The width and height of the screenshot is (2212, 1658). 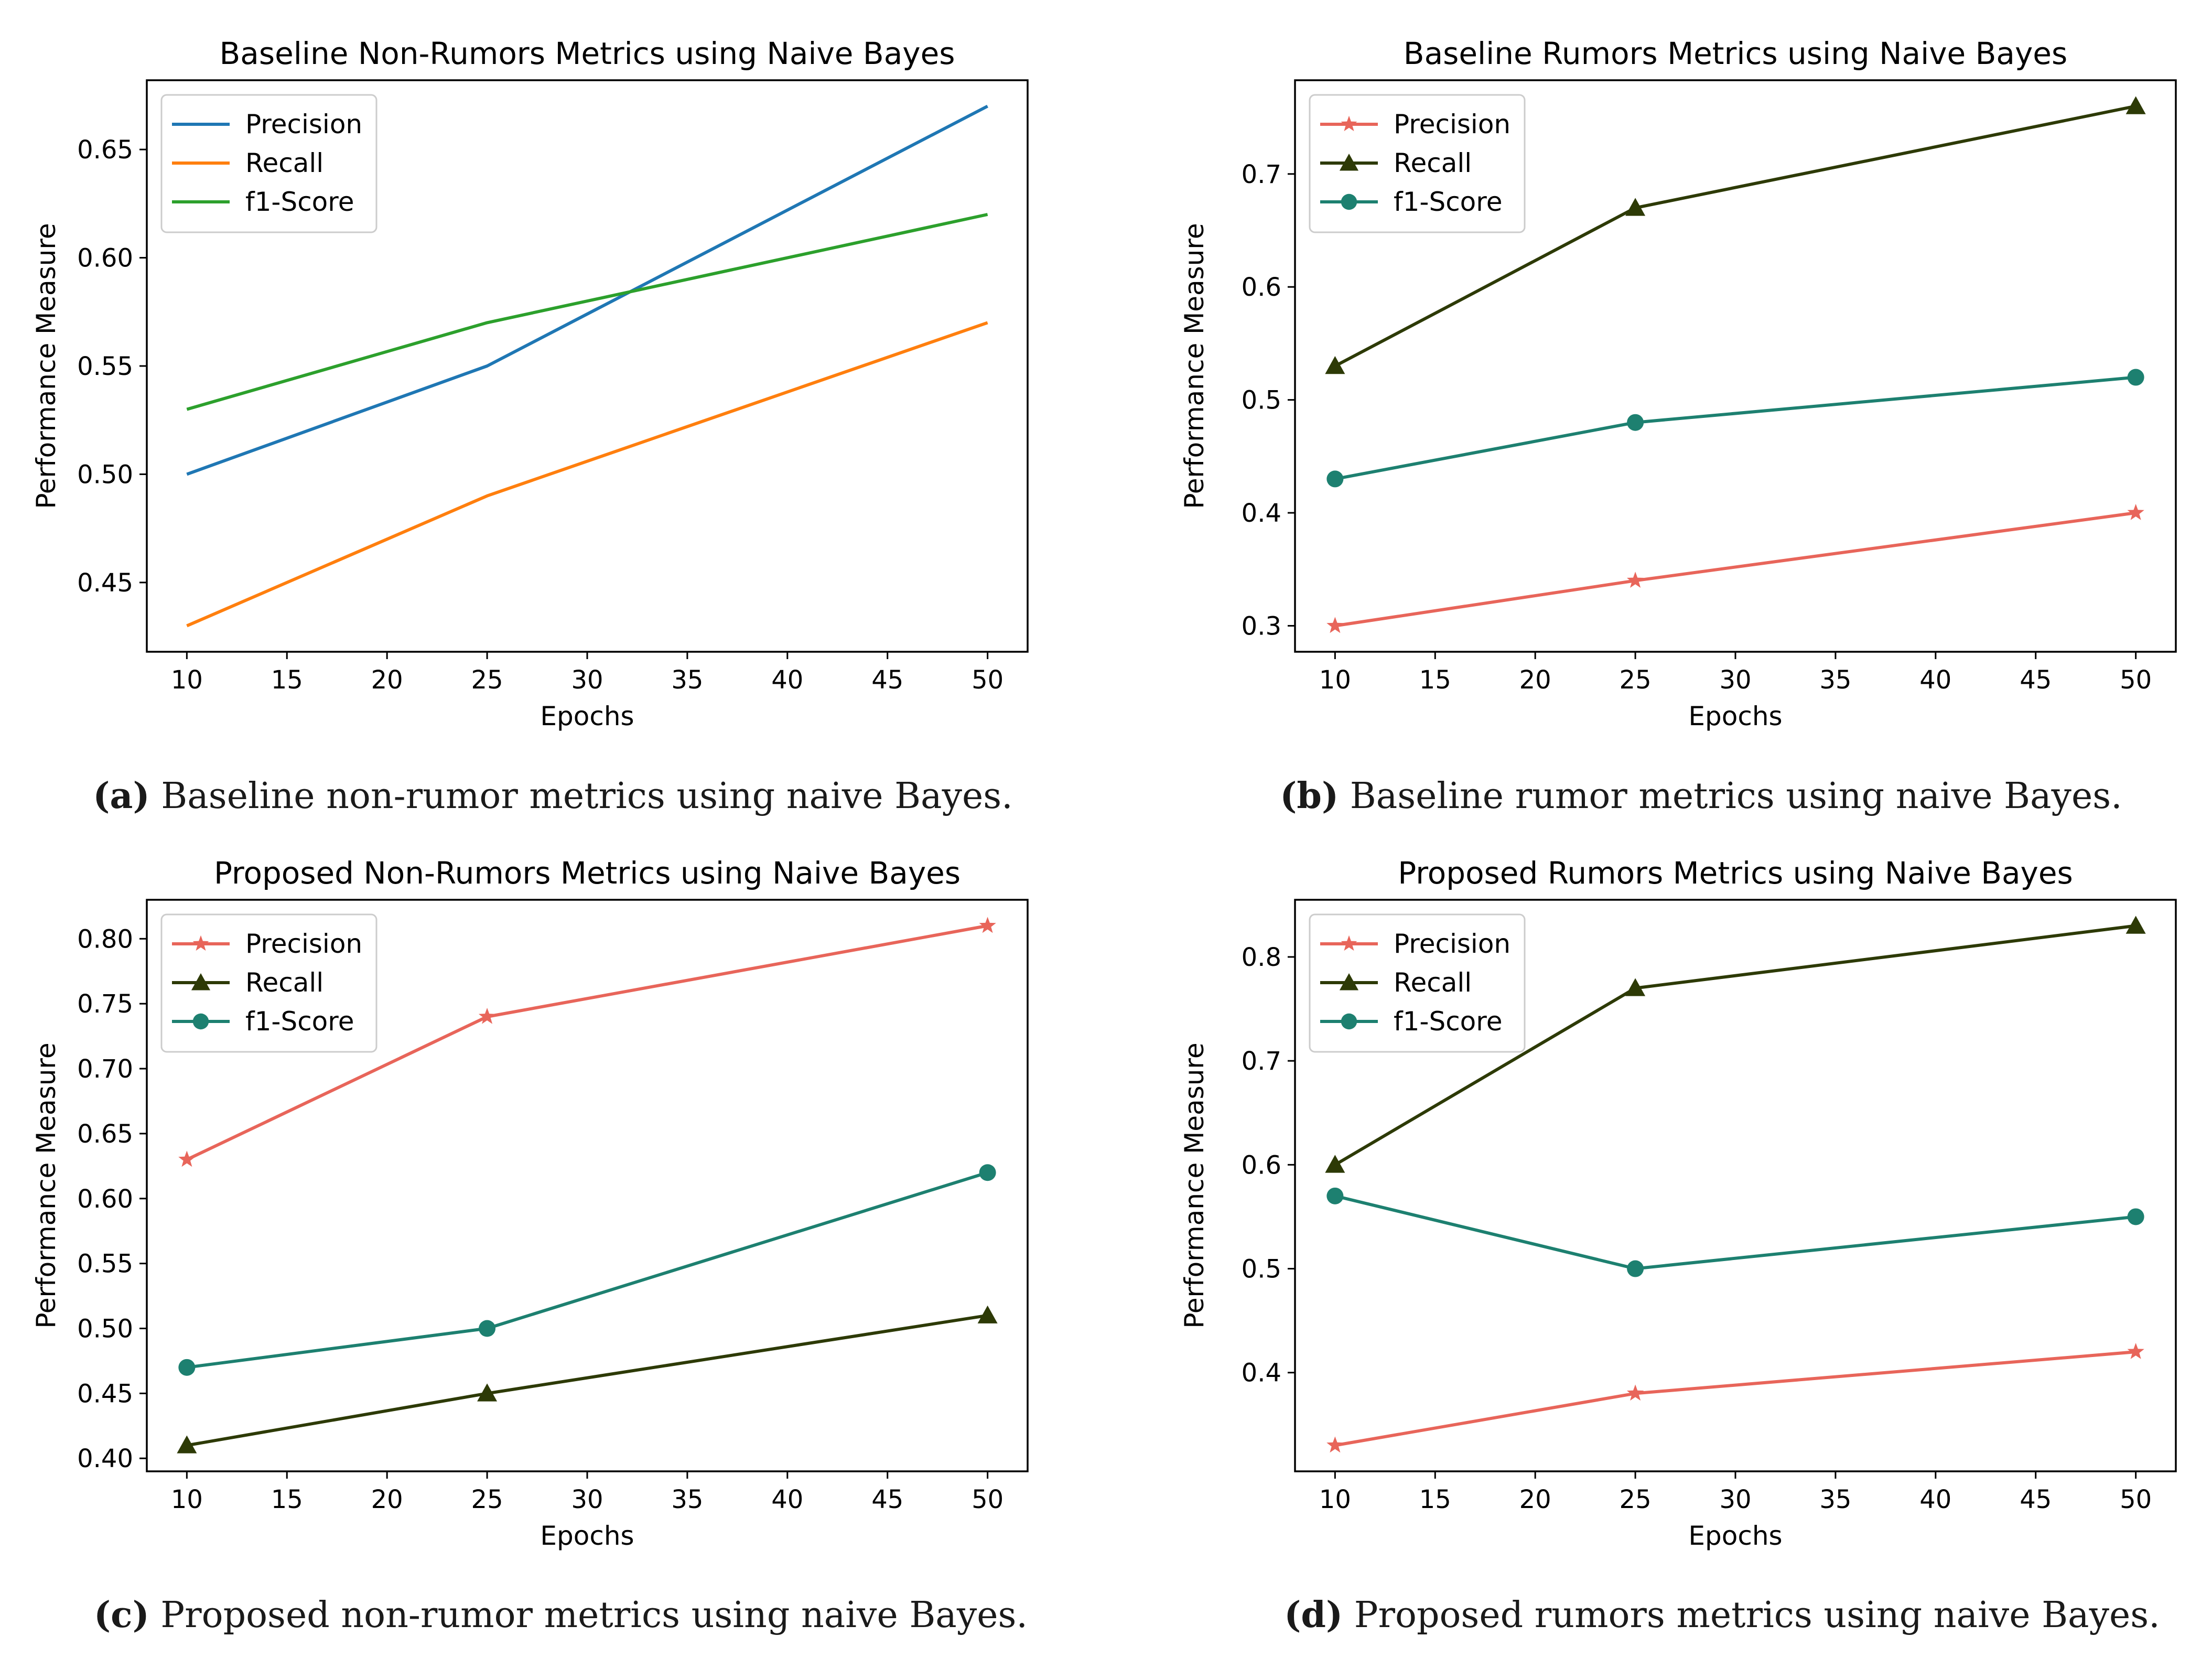 I want to click on caption-d-label: (d), so click(x=1314, y=1615).